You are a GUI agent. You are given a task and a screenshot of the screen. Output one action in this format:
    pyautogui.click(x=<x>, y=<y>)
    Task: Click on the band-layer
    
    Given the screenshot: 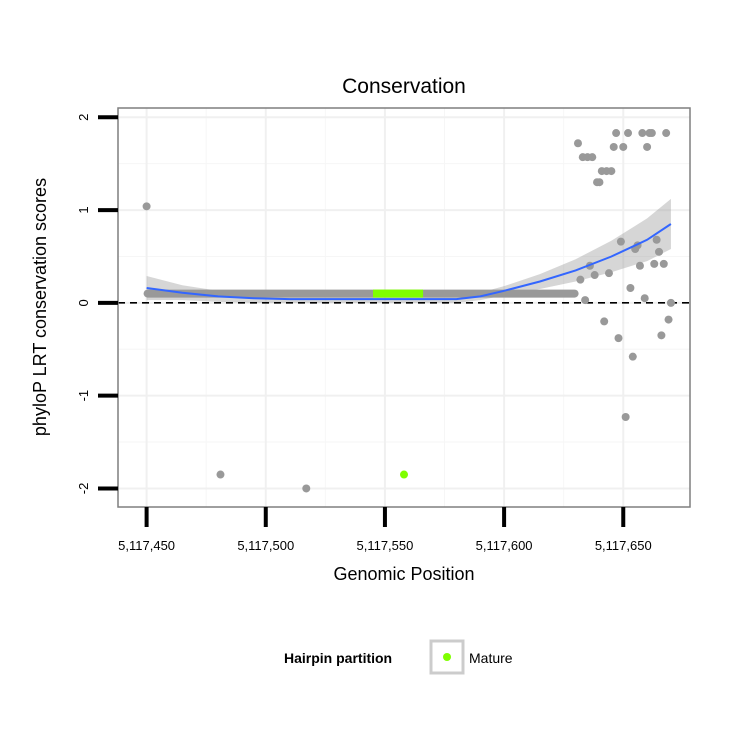 What is the action you would take?
    pyautogui.click(x=361, y=293)
    